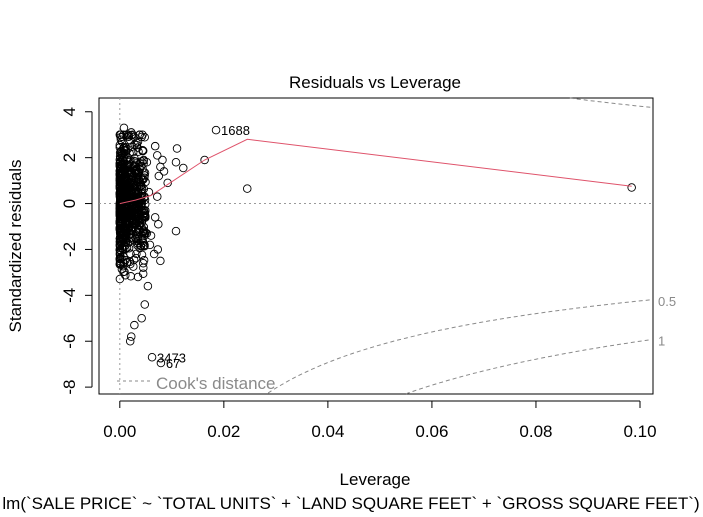 This screenshot has height=517, width=703. Describe the element at coordinates (535, 431) in the screenshot. I see `x-tick-label: 0.08` at that location.